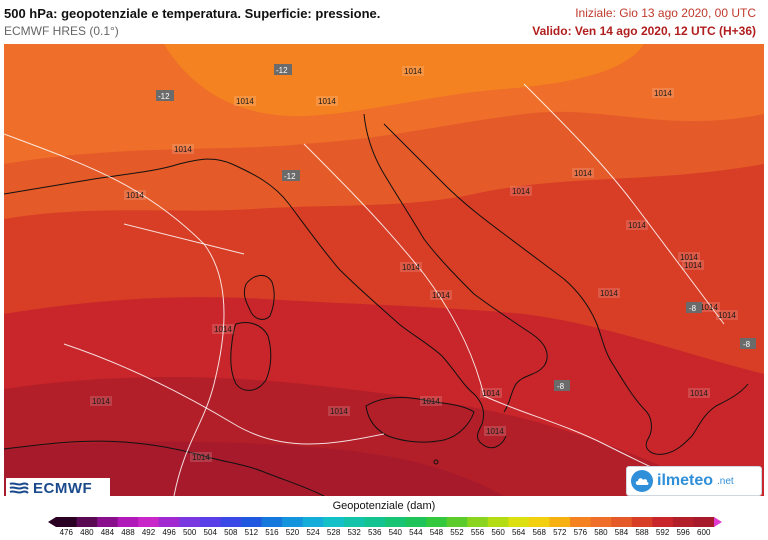 The height and width of the screenshot is (540, 768). Describe the element at coordinates (292, 532) in the screenshot. I see `legend-tick-label: 520` at that location.